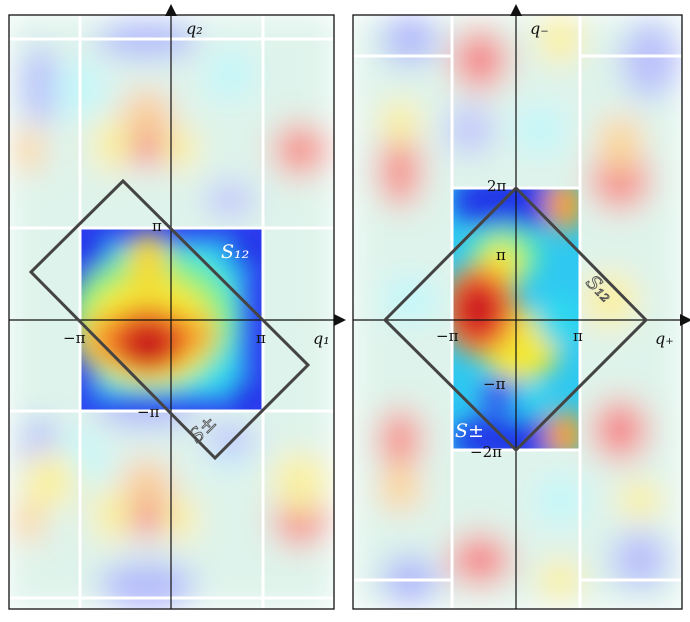 The height and width of the screenshot is (622, 690). I want to click on left-x-axis-label: q₁, so click(321, 338).